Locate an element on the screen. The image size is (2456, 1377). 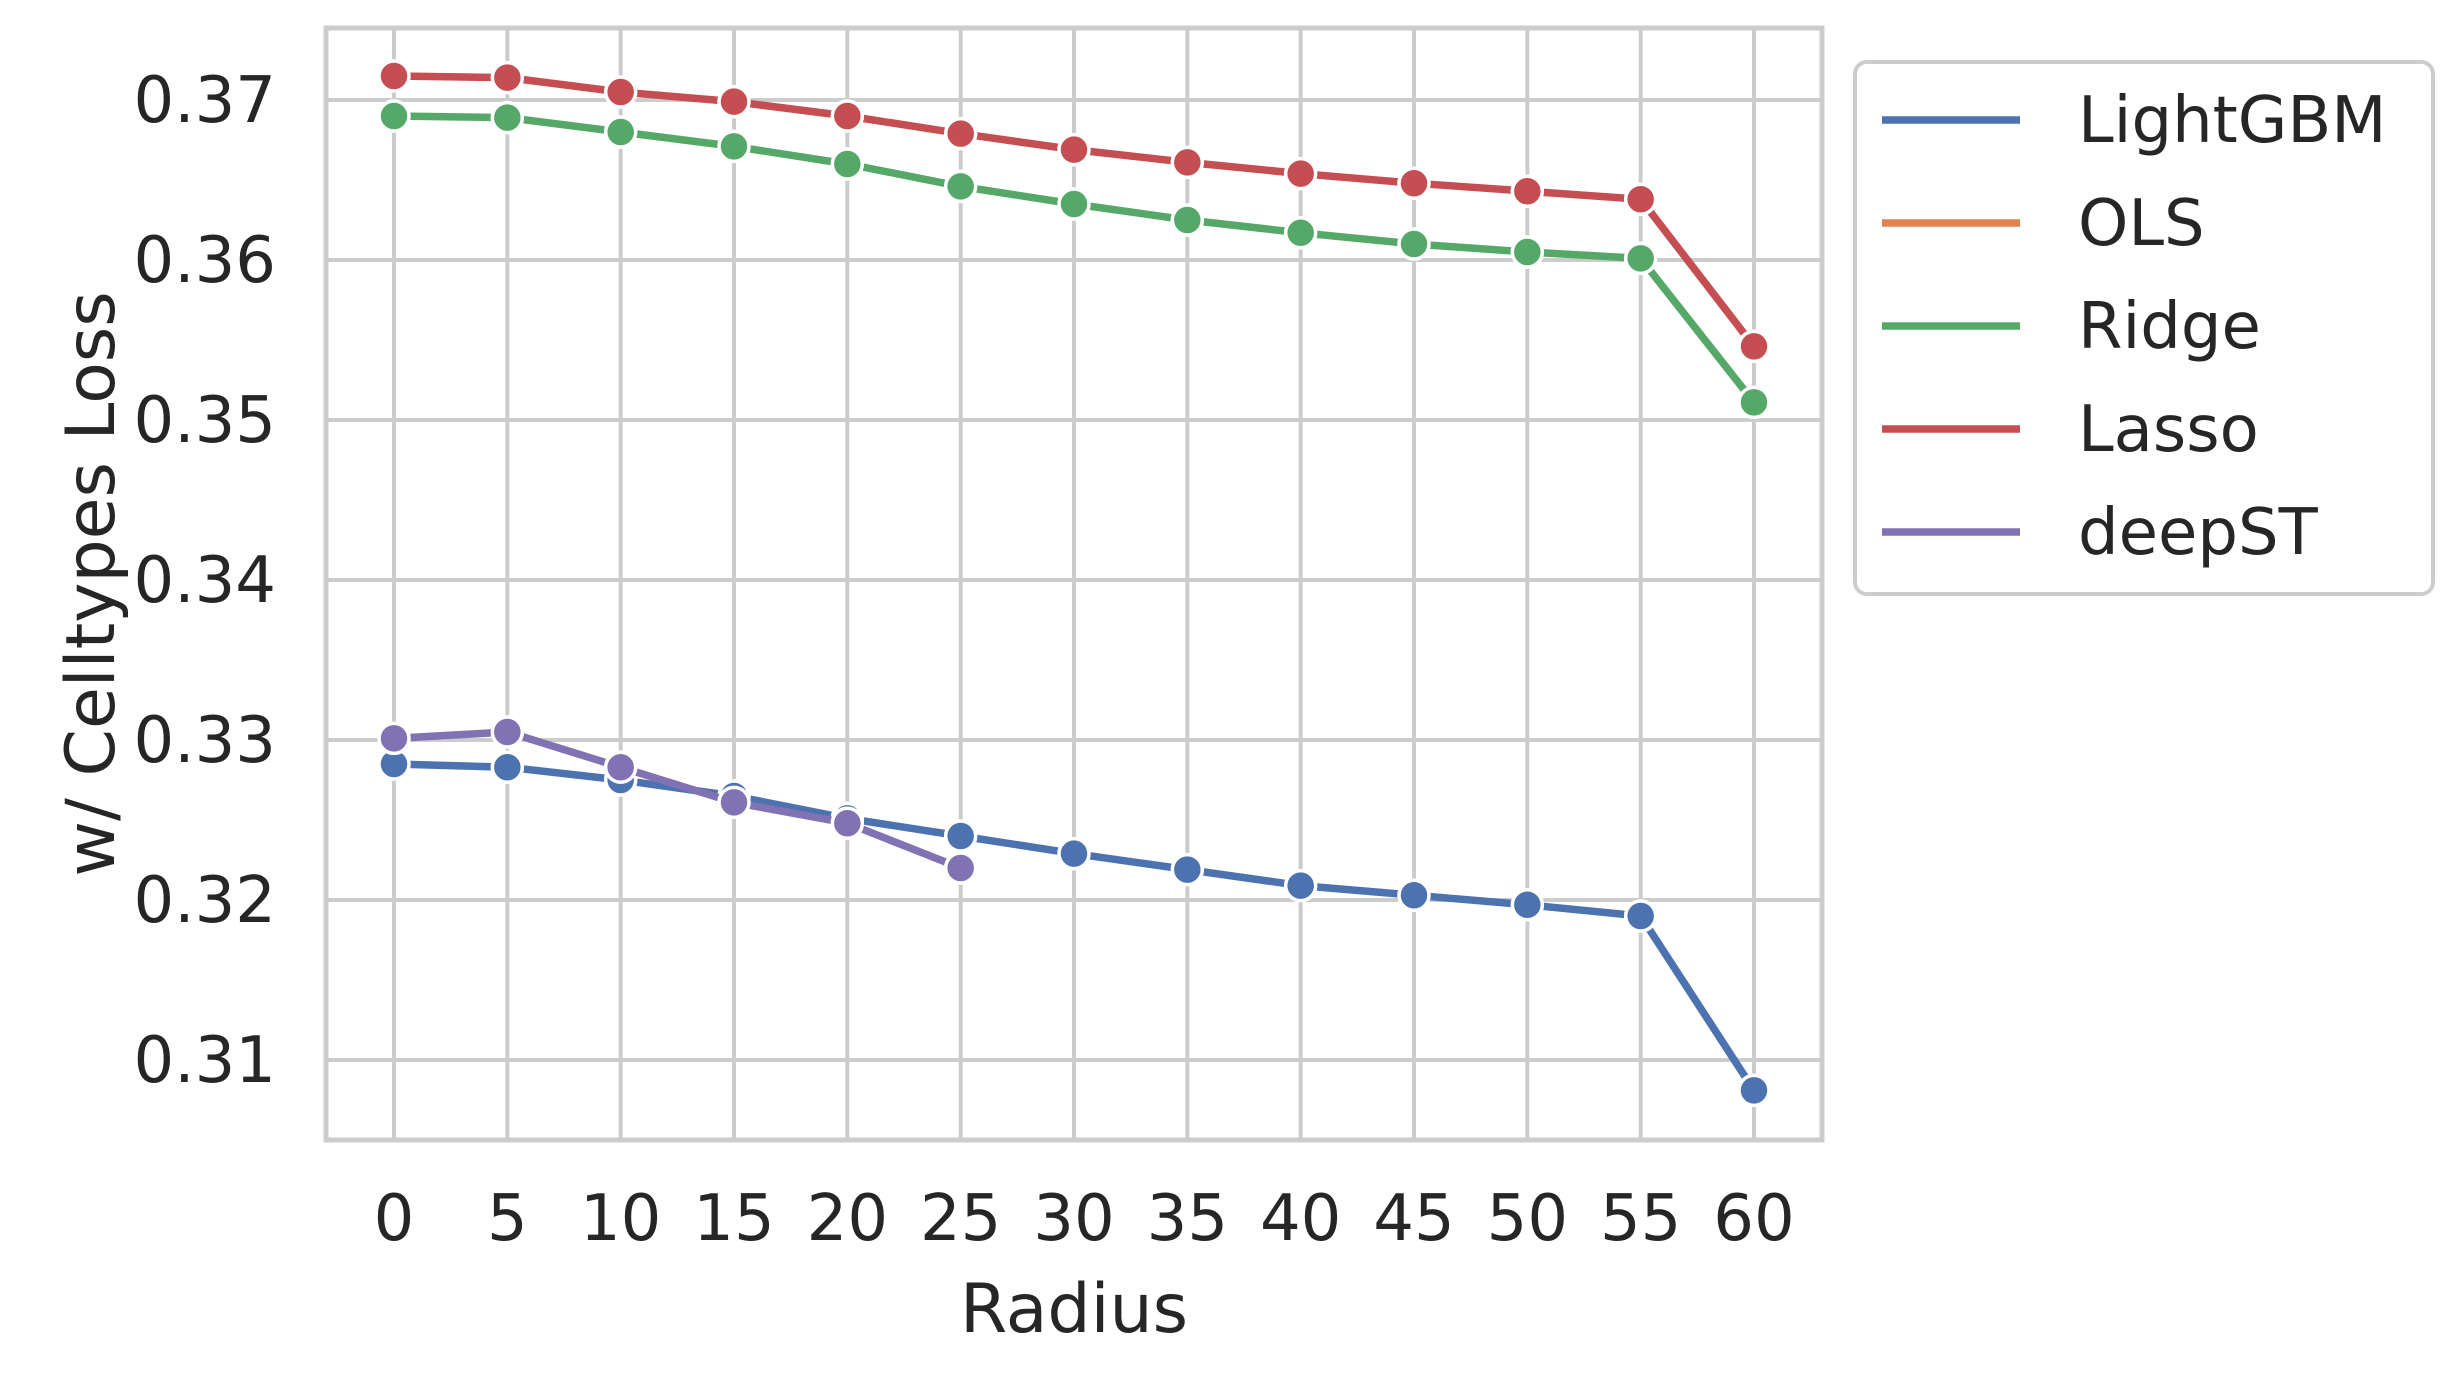
y-tick-label: 0.33 is located at coordinates (205, 741).